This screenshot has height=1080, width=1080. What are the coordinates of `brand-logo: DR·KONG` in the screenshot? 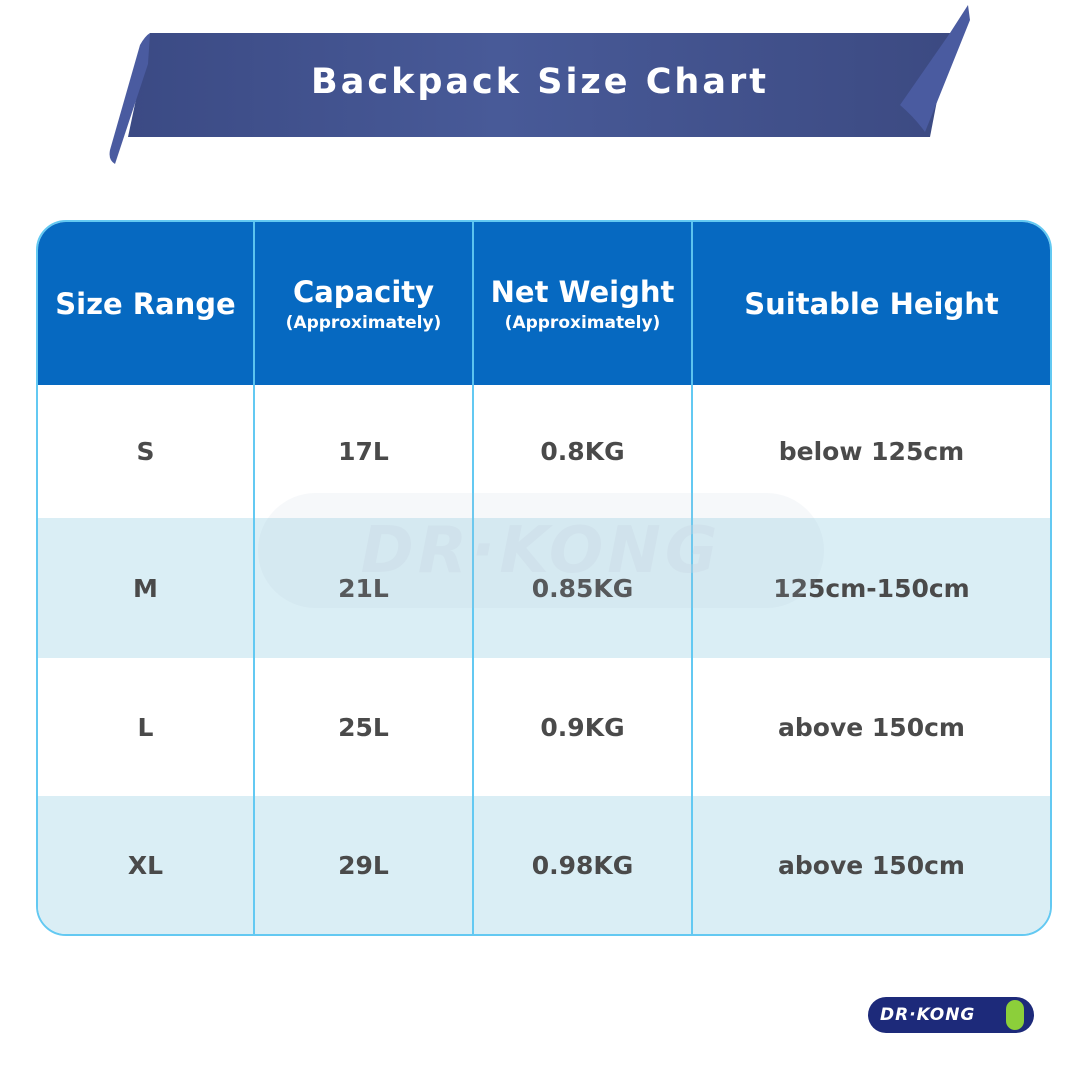 It's located at (951, 1015).